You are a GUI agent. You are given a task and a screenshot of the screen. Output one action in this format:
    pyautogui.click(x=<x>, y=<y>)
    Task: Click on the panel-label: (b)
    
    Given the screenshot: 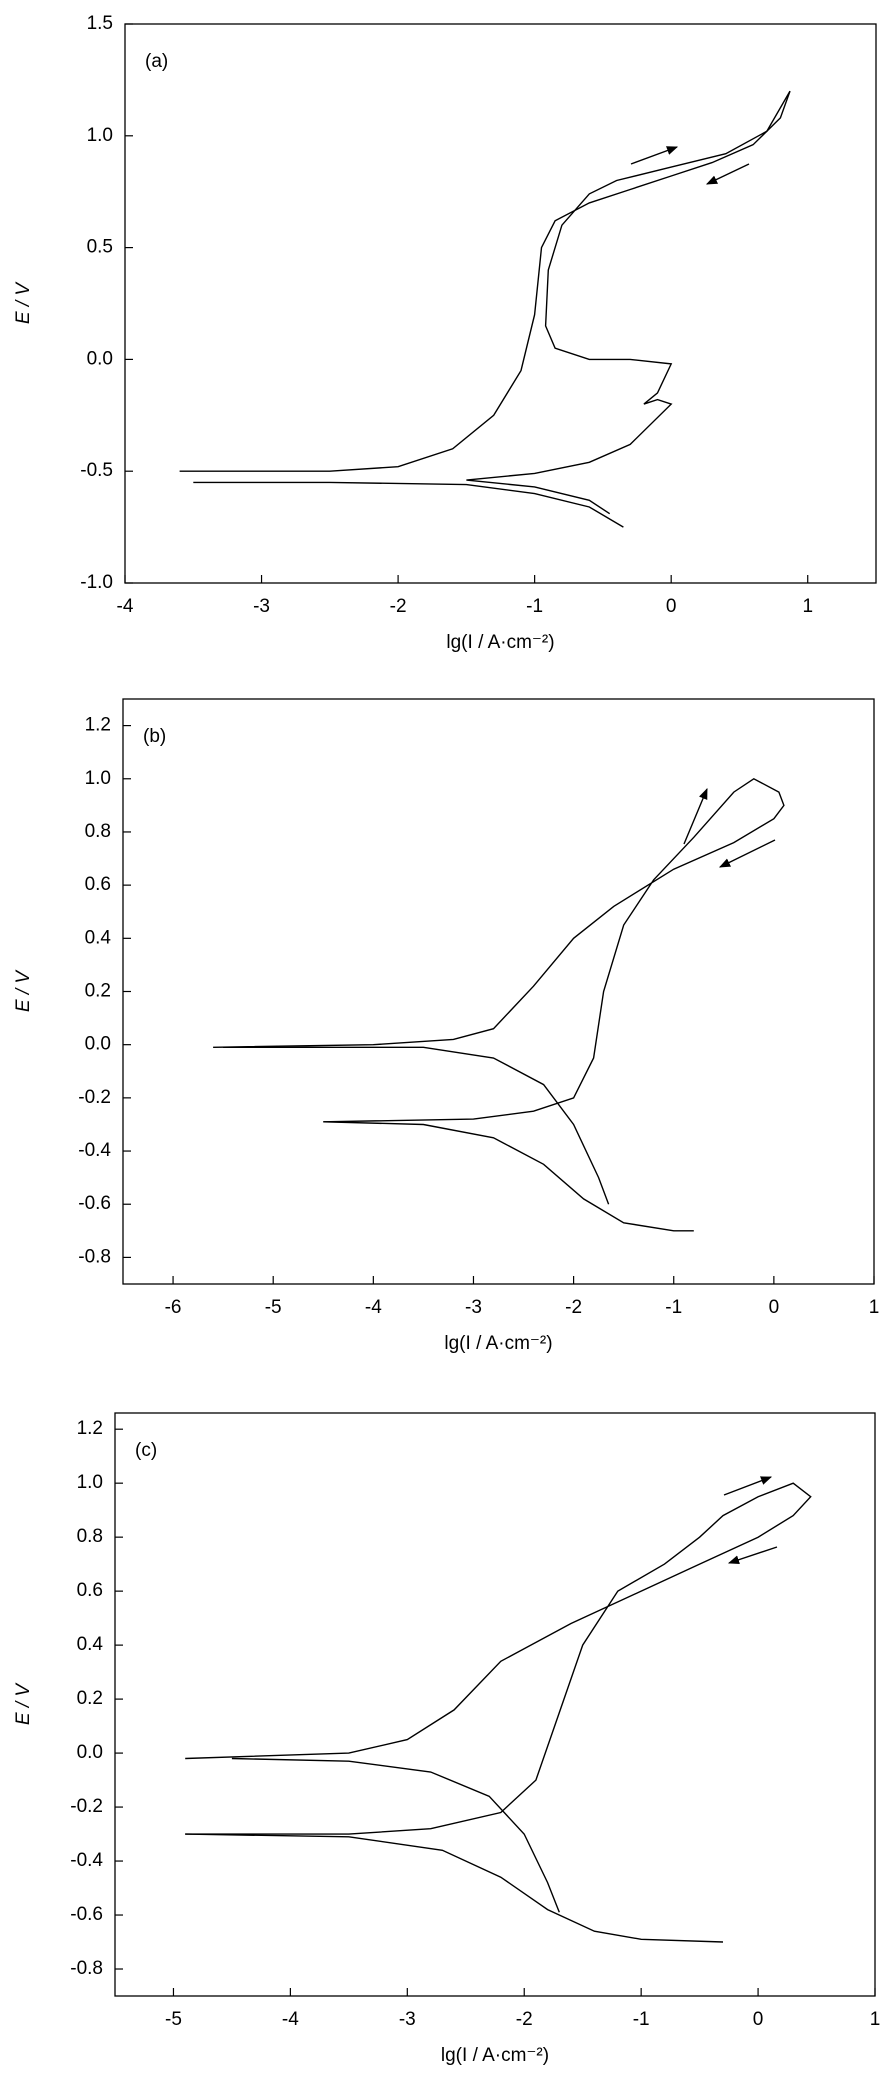 What is the action you would take?
    pyautogui.click(x=154, y=736)
    